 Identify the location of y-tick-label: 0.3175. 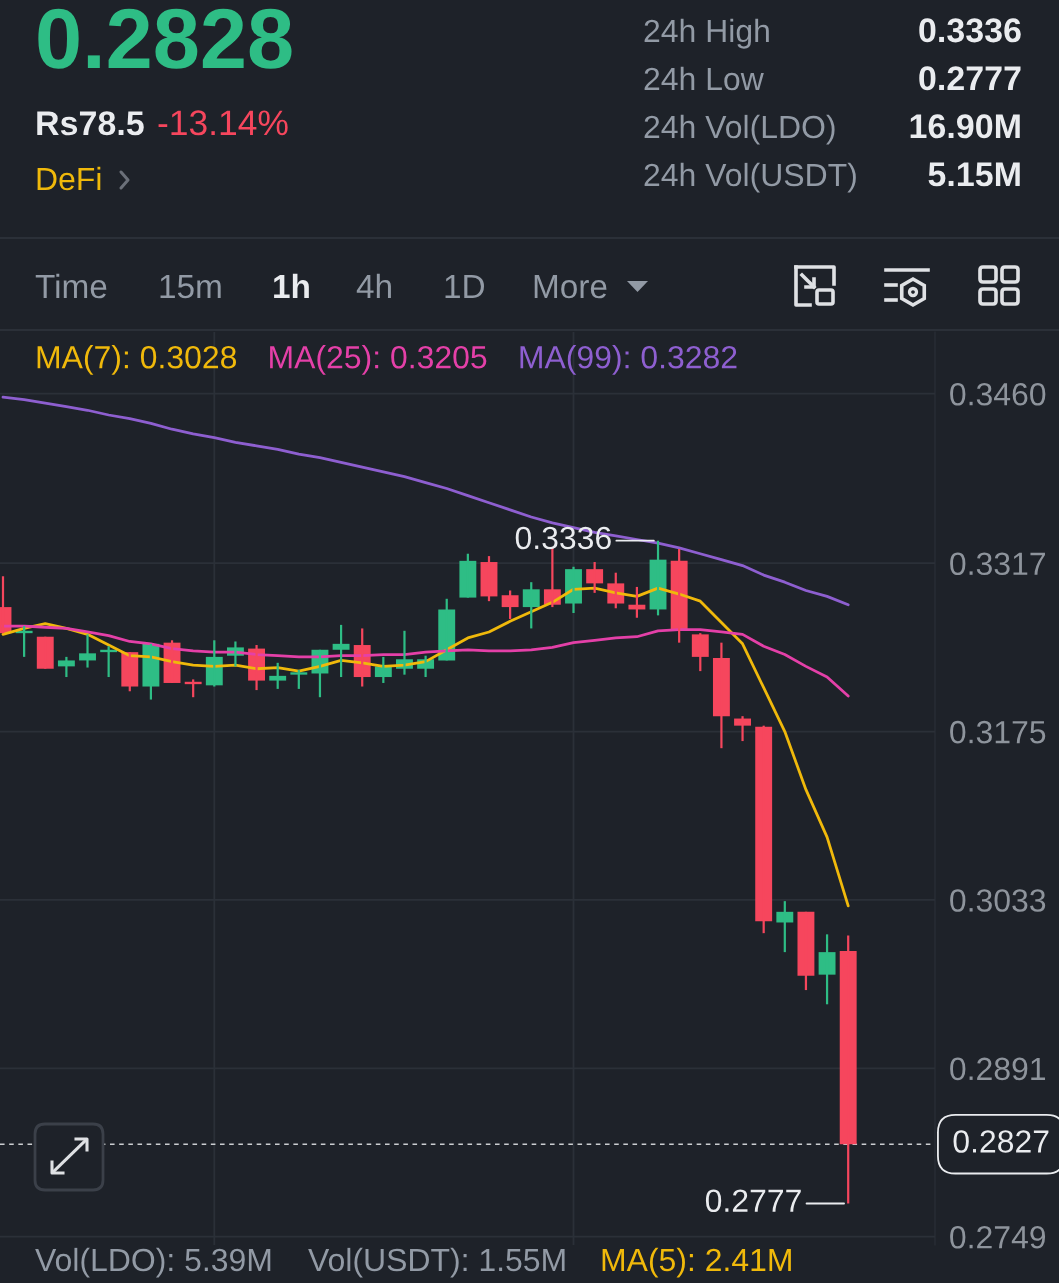
(998, 732).